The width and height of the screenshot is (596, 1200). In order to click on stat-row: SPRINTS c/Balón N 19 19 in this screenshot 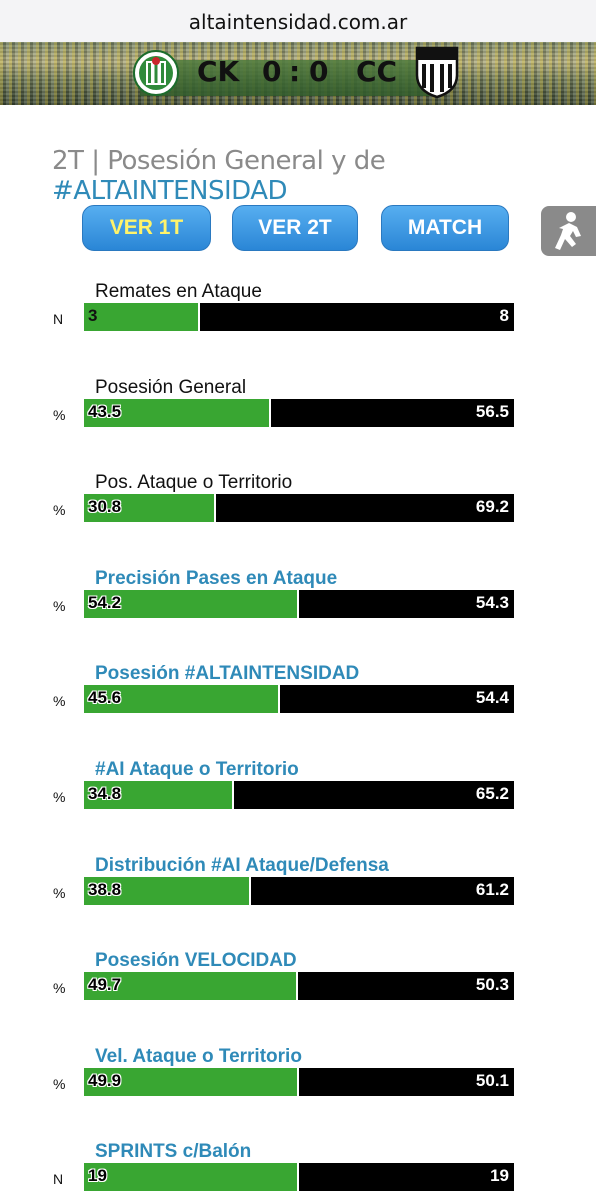, I will do `click(298, 1168)`.